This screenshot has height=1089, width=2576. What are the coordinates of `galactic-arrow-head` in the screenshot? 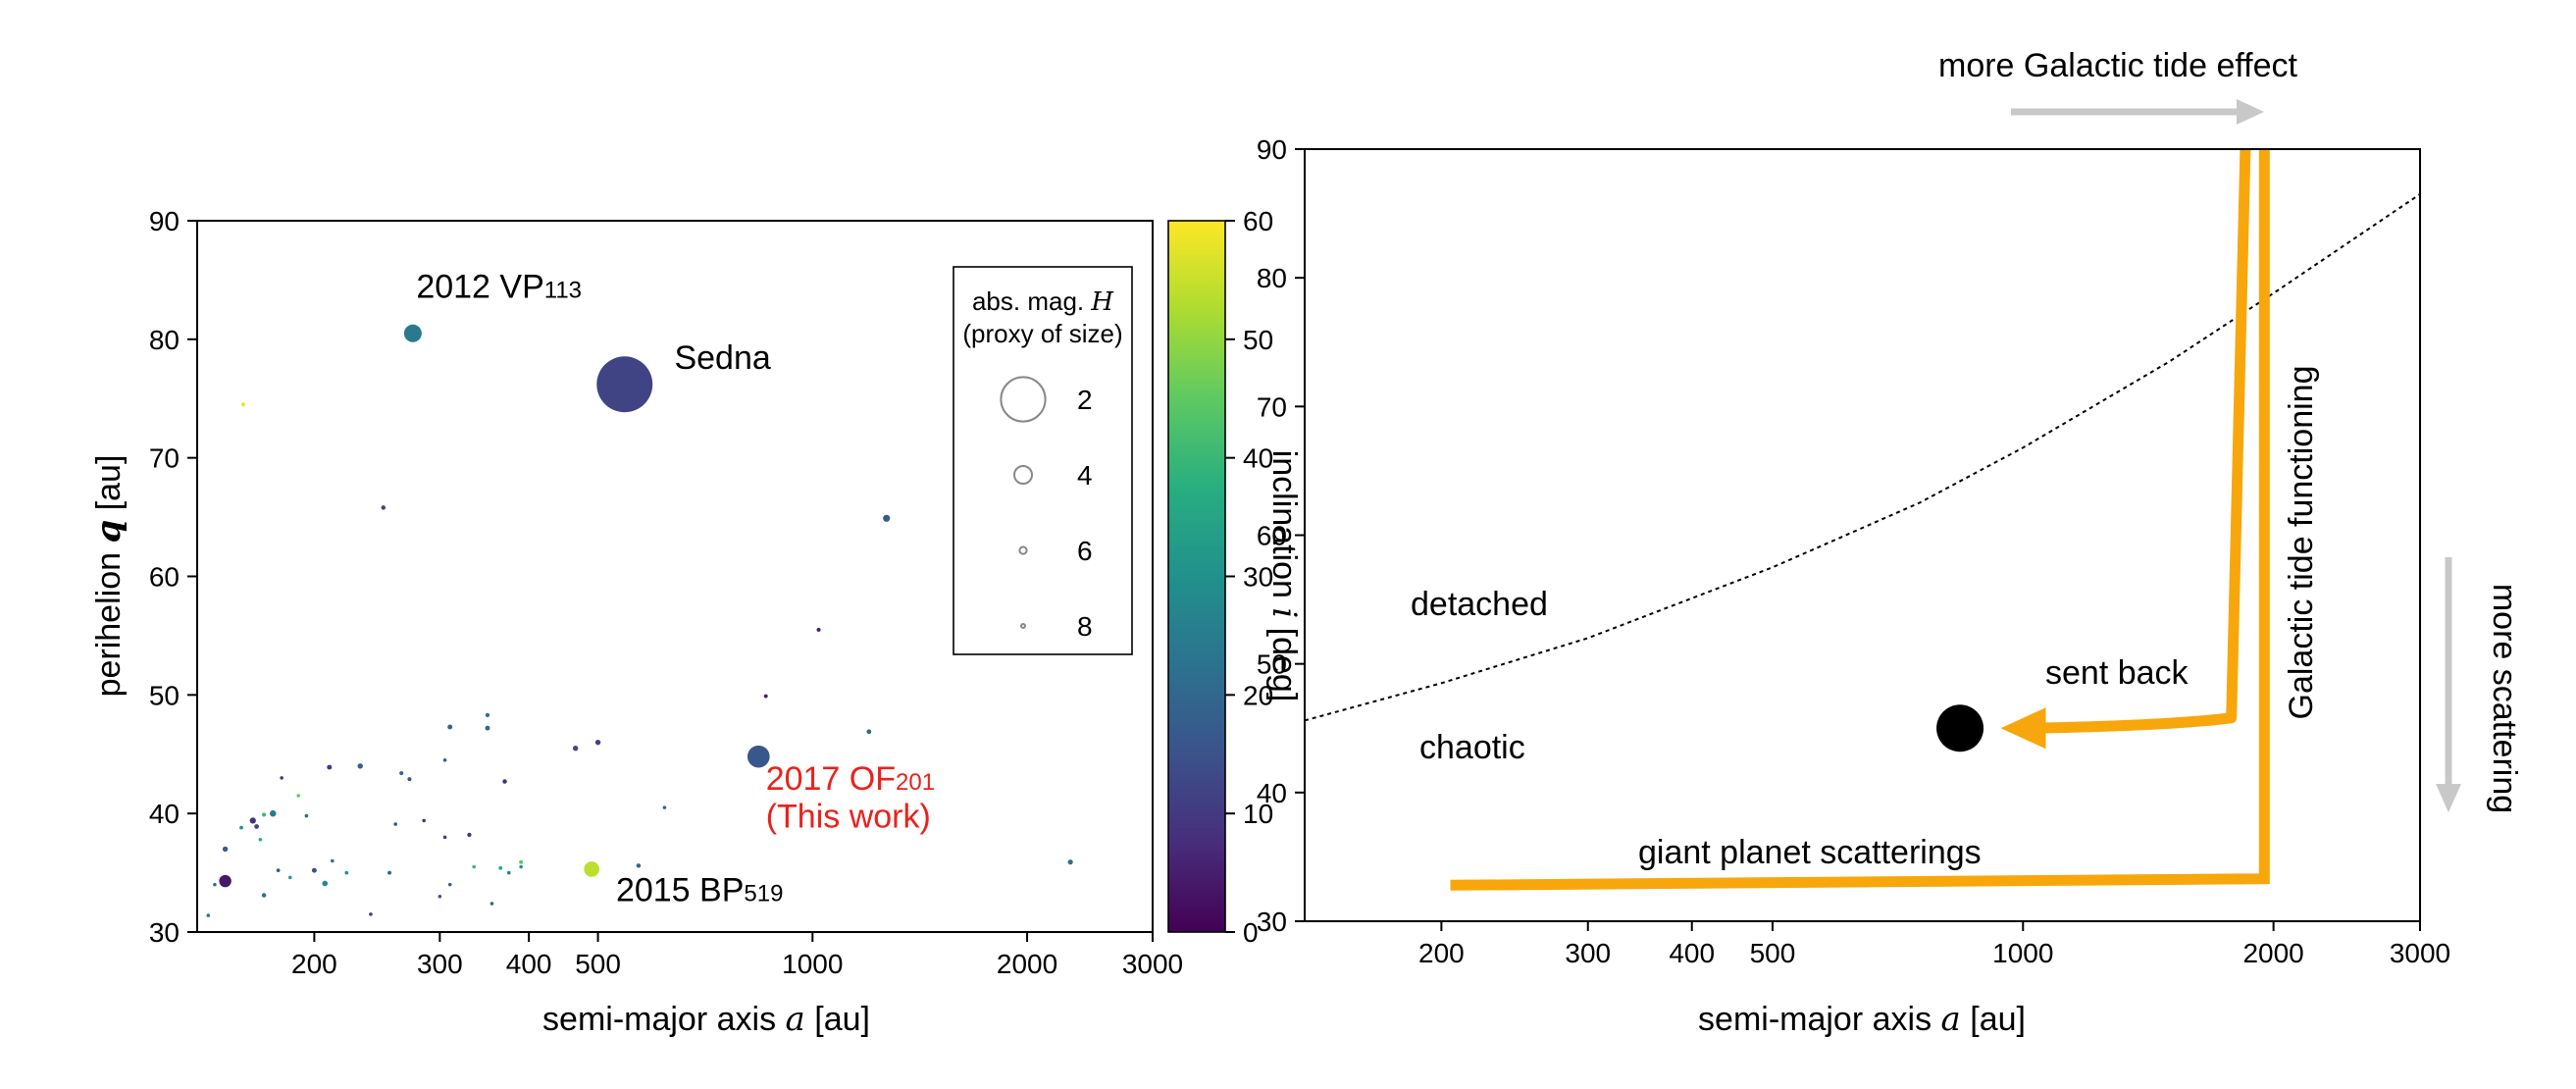 It's located at (2250, 112).